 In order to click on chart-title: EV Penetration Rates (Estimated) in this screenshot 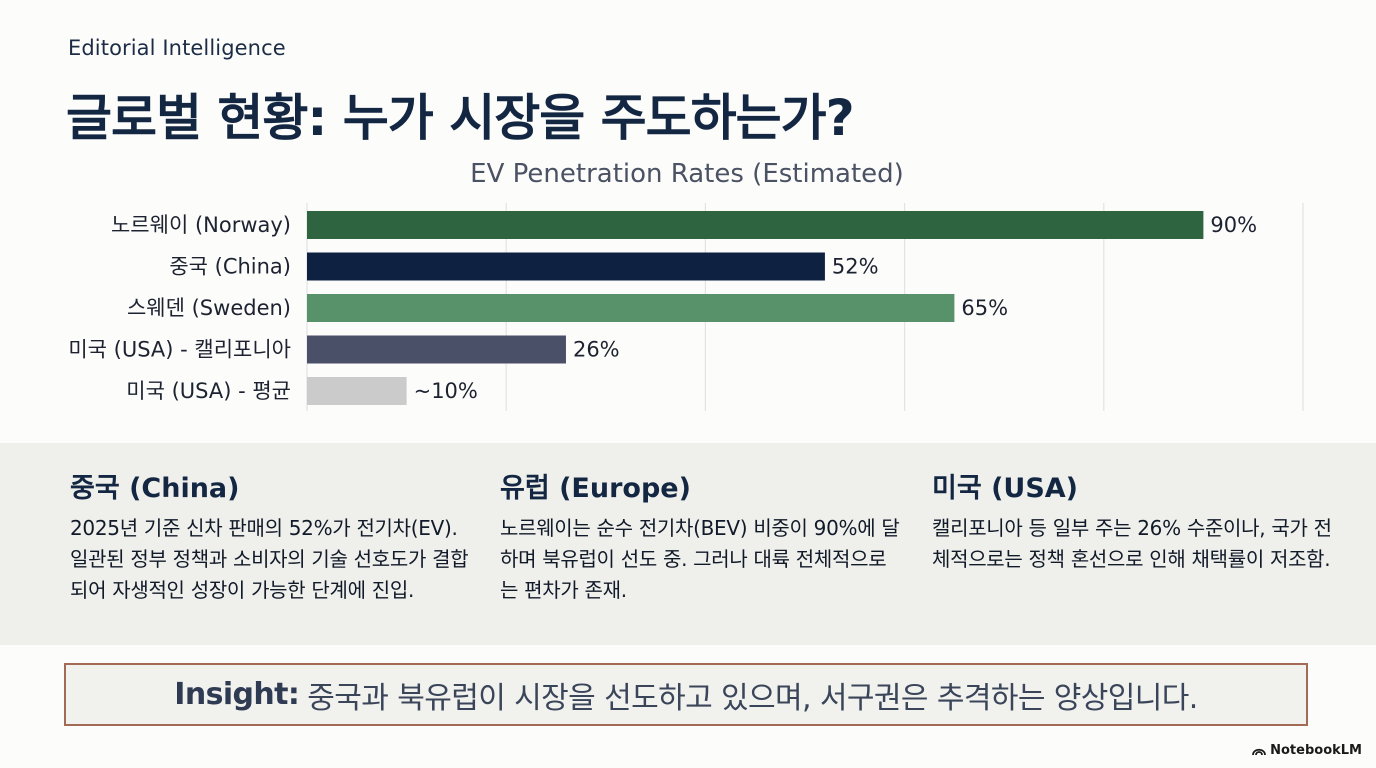, I will do `click(687, 174)`.